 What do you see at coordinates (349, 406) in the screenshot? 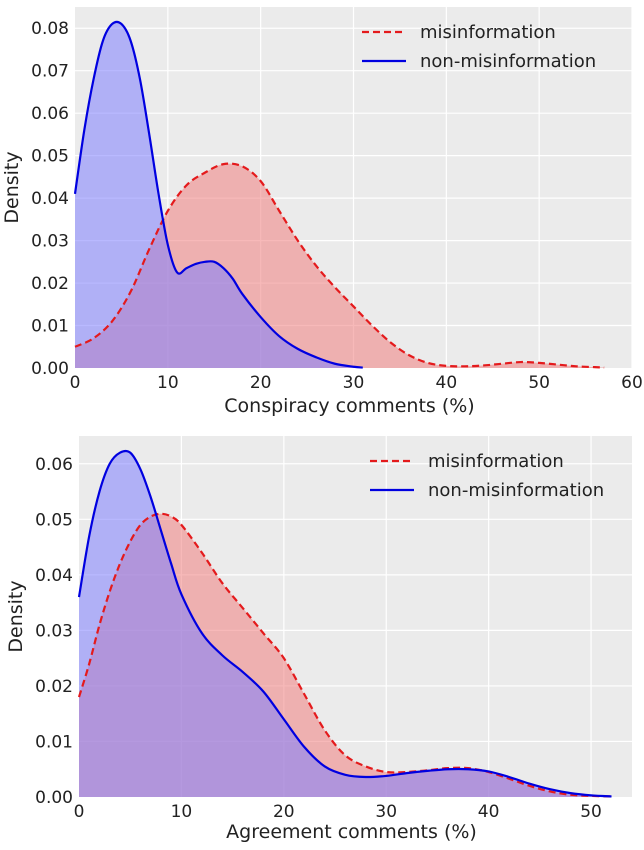
I see `x-axis-label: Conspiracy comments (%)` at bounding box center [349, 406].